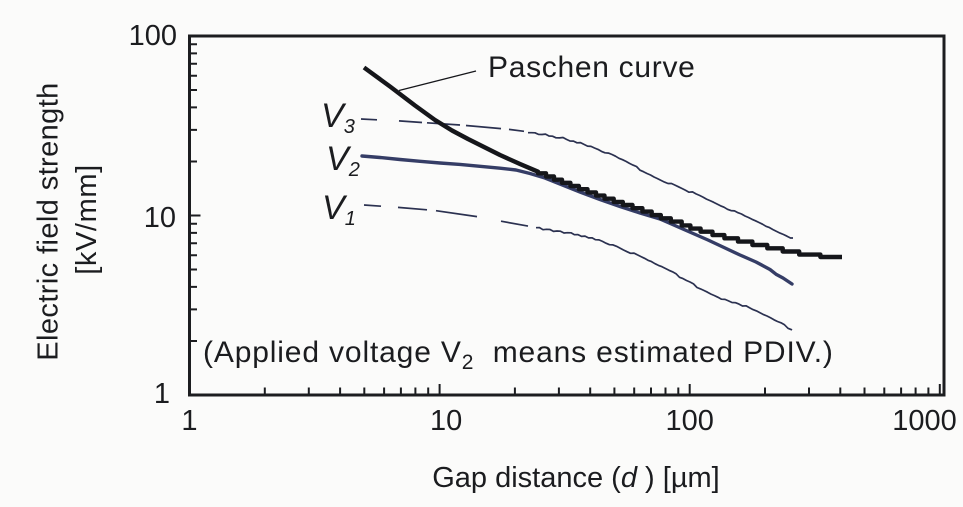  What do you see at coordinates (49, 221) in the screenshot?
I see `svg-text: Electric field strength` at bounding box center [49, 221].